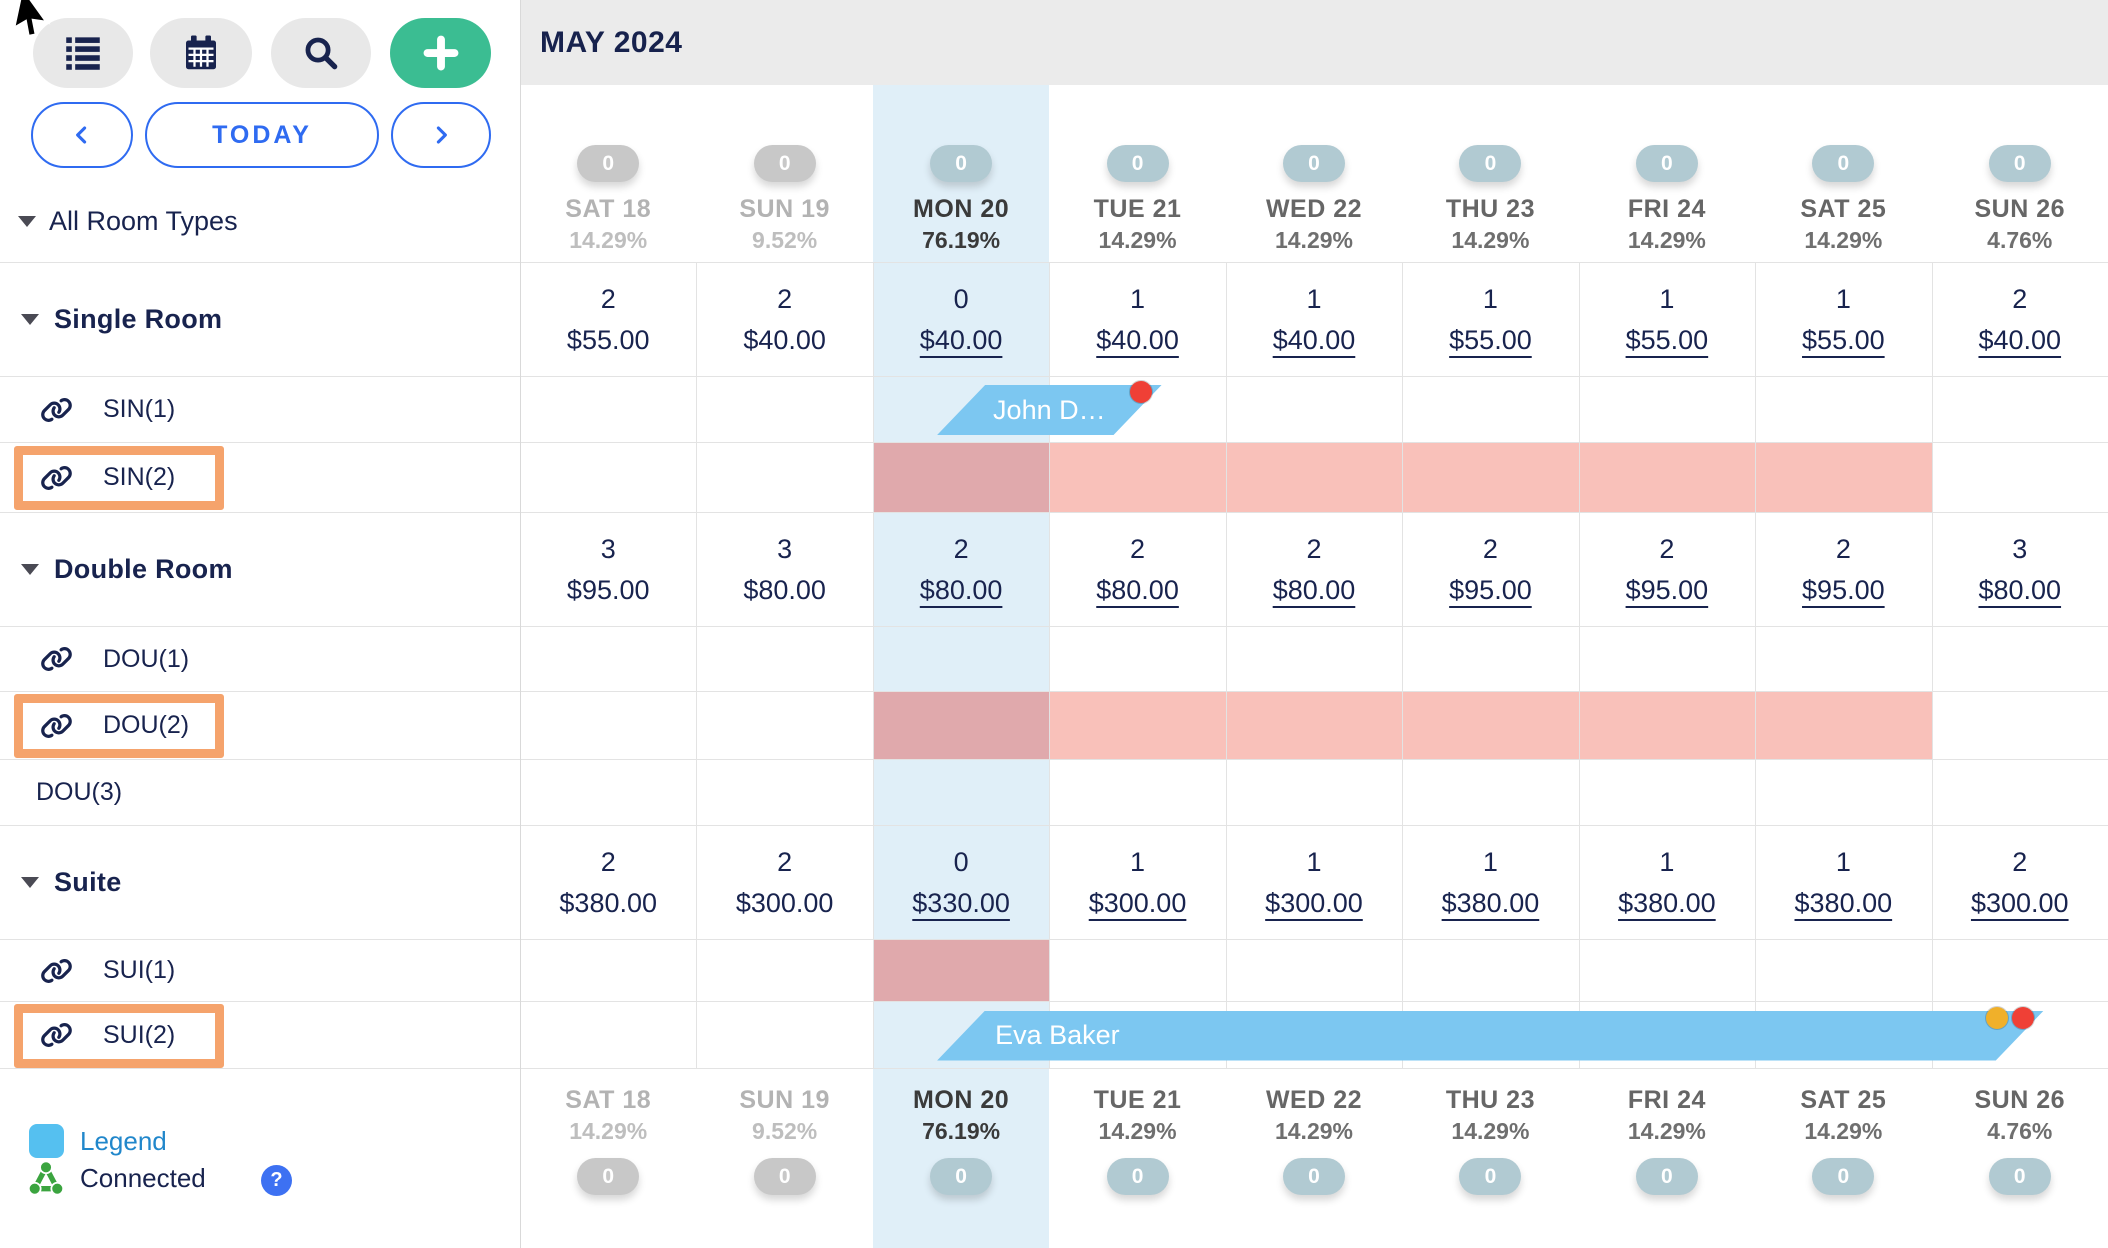  What do you see at coordinates (260, 725) in the screenshot?
I see `room-cell: DOU(2)` at bounding box center [260, 725].